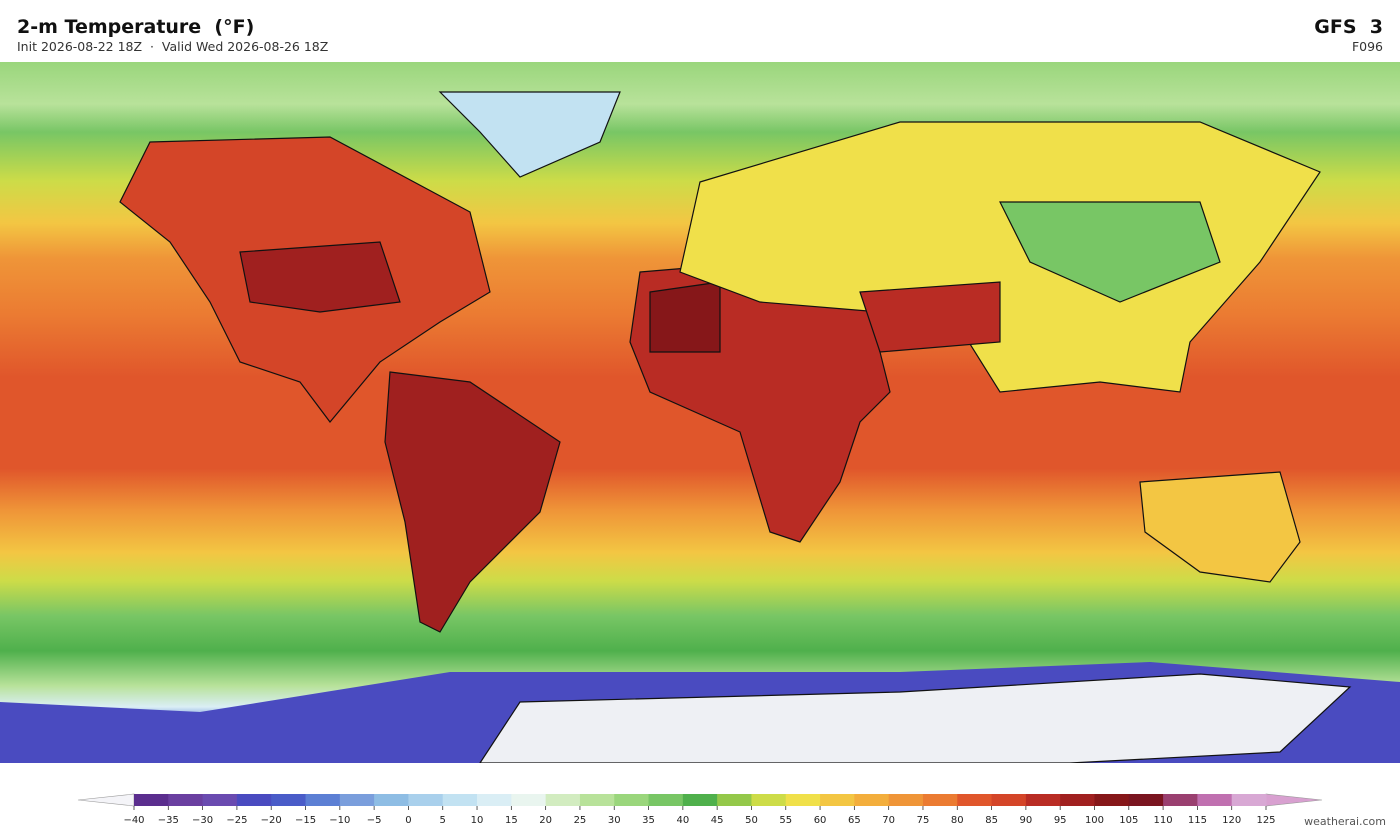 This screenshot has height=837, width=1400. Describe the element at coordinates (106, 800) in the screenshot. I see `colorbar-extend-low` at that location.